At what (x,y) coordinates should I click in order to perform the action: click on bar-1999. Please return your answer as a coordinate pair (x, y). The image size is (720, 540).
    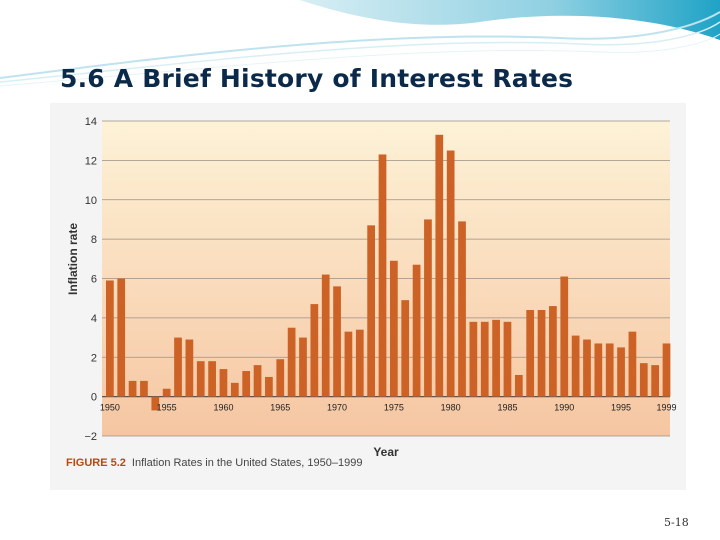
    Looking at the image, I should click on (666, 370).